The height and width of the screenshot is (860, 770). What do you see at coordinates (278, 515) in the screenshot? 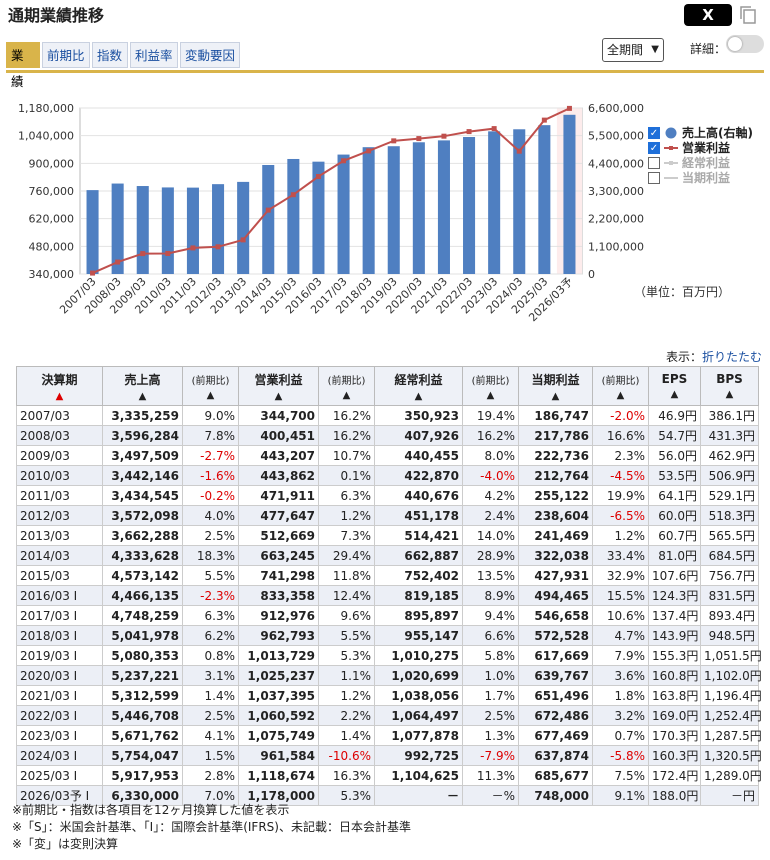
I see `table-cell: 477,647` at bounding box center [278, 515].